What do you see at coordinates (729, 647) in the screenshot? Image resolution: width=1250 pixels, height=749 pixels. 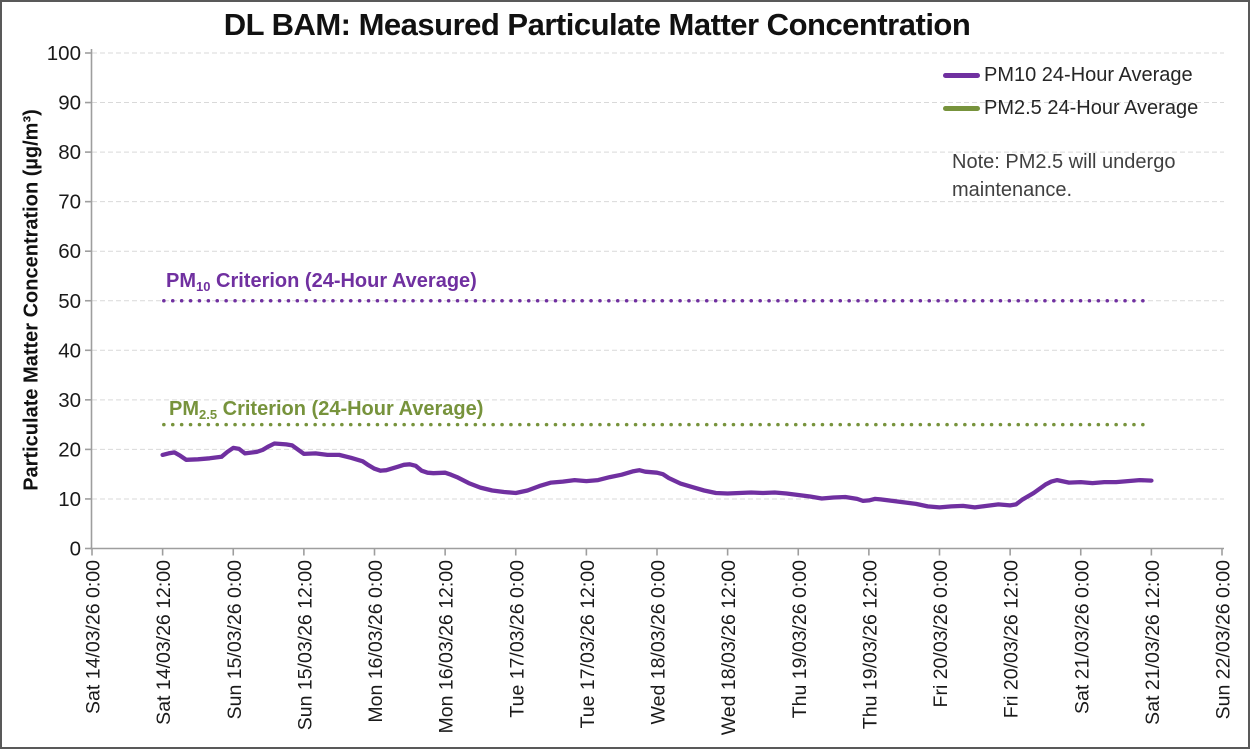 I see `x-tick-label: Wed 18/03/26 12:00` at bounding box center [729, 647].